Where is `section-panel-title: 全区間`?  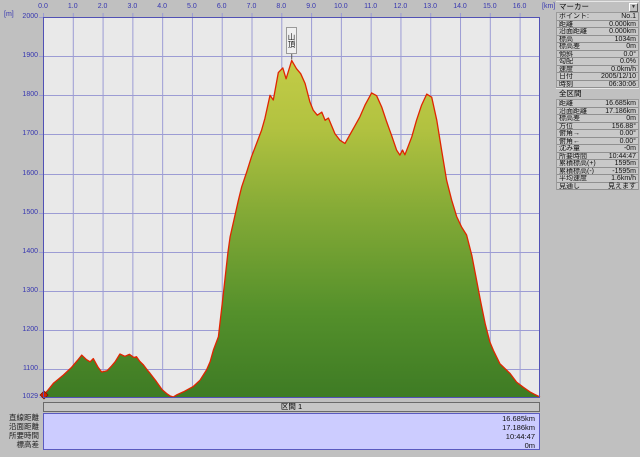 section-panel-title: 全区間 is located at coordinates (570, 93).